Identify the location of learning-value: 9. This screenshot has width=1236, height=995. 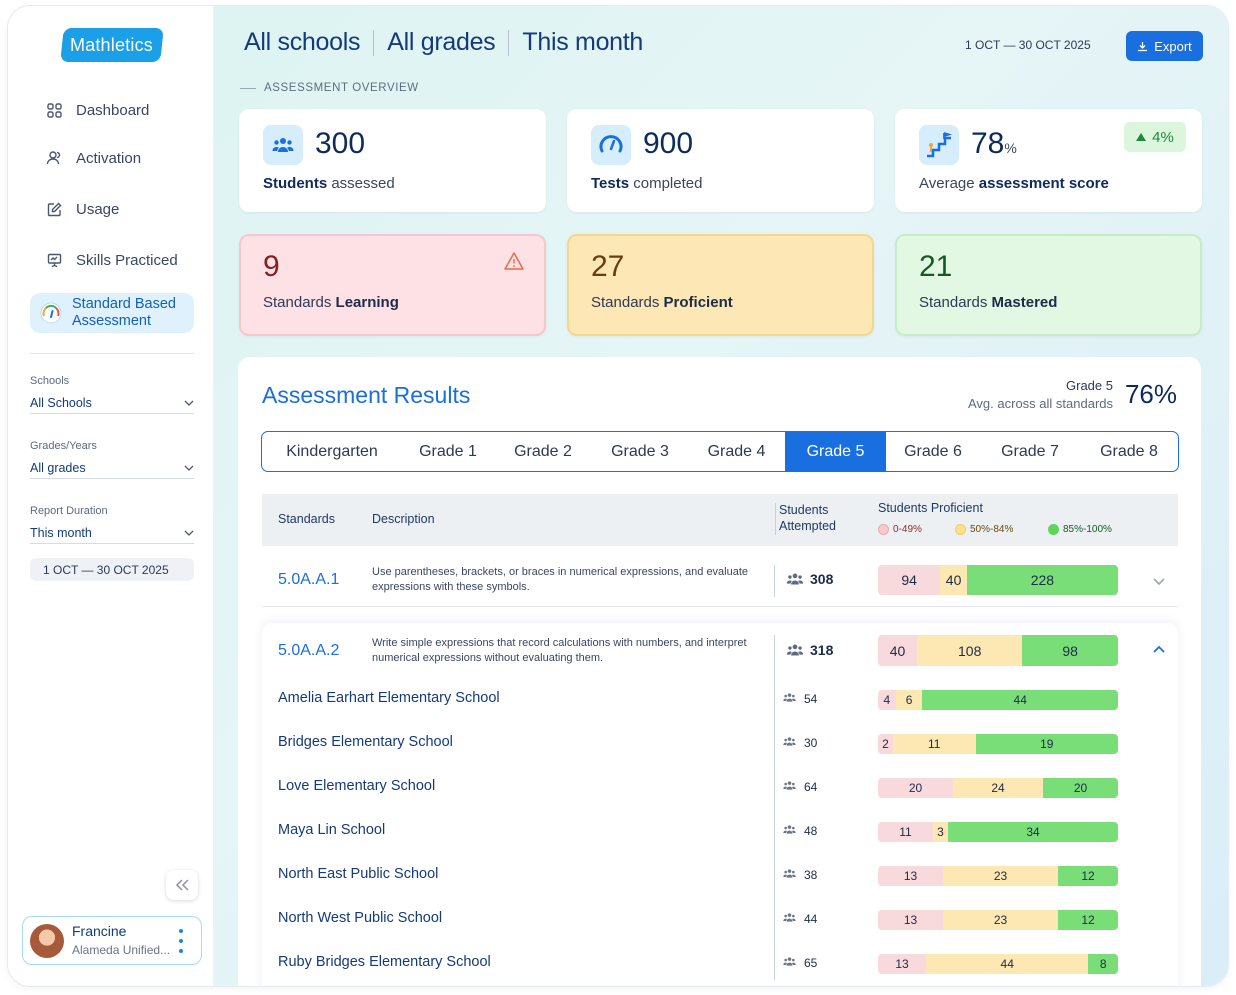
(271, 266).